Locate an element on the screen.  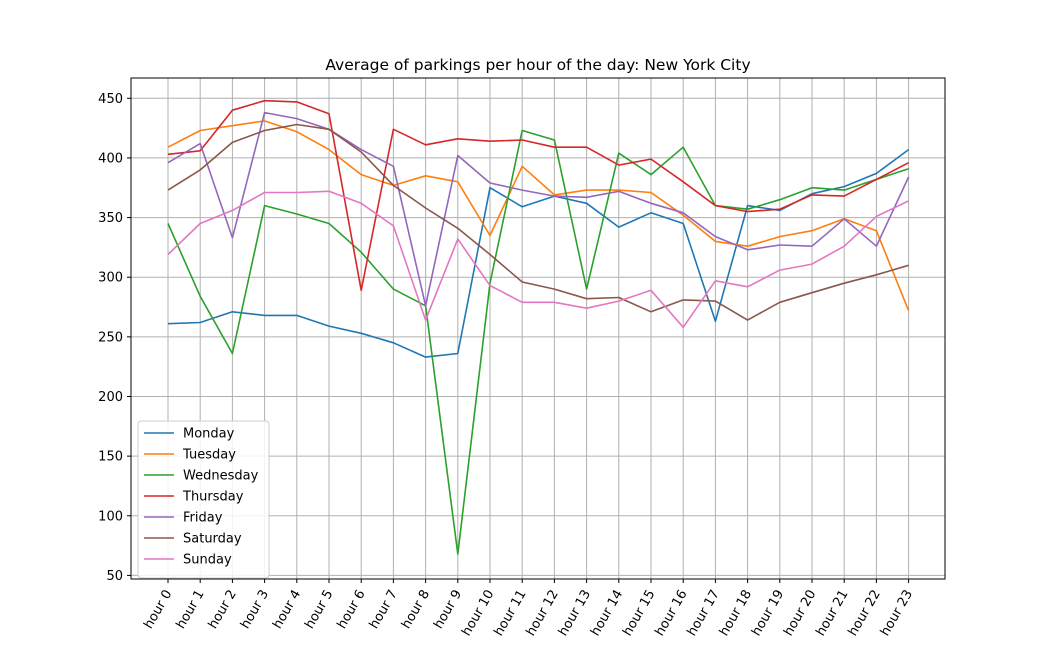
x-tick-label: hour 2 is located at coordinates (223, 610).